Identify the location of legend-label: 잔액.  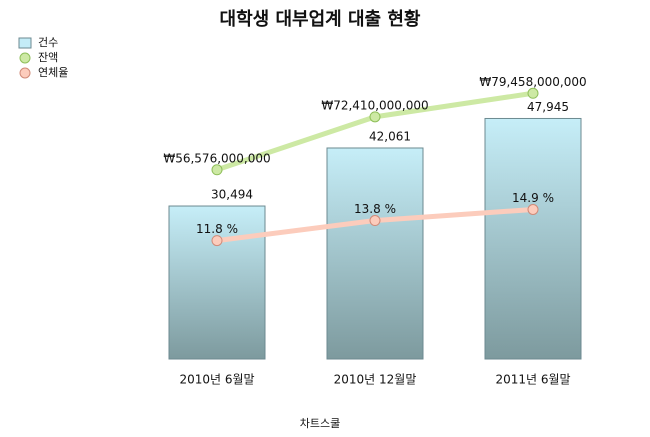
(48, 57).